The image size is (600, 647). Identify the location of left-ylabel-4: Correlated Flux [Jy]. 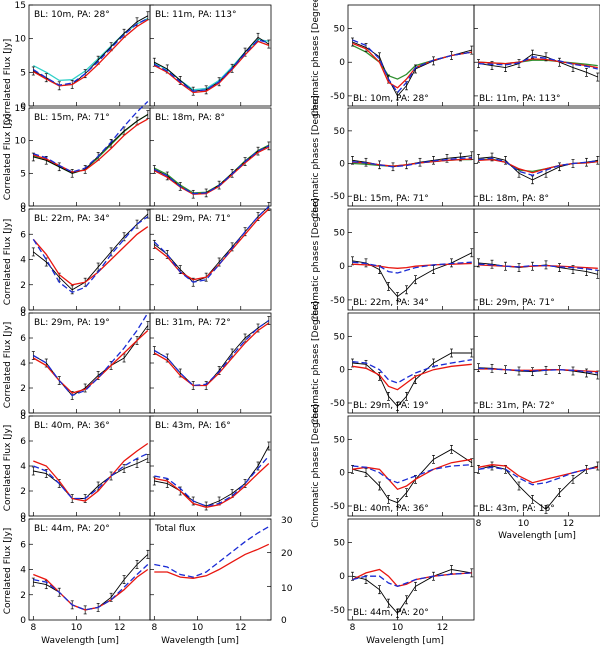
(8, 365).